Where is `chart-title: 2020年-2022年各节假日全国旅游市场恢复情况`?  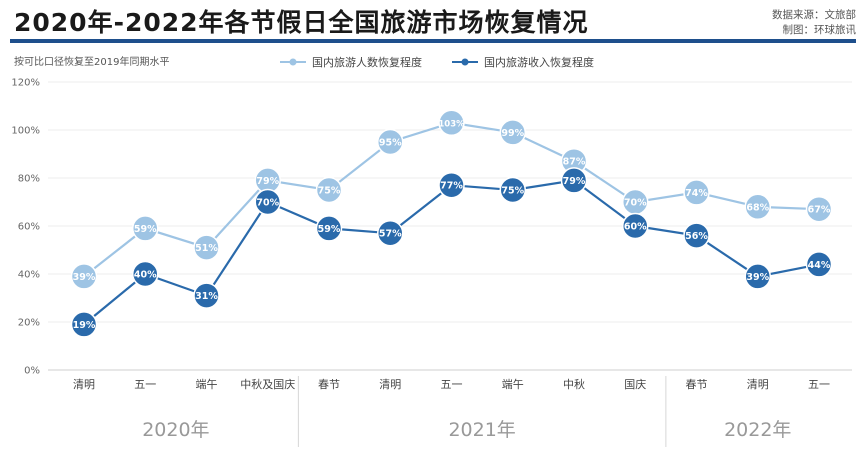
chart-title: 2020年-2022年各节假日全国旅游市场恢复情况 is located at coordinates (301, 22).